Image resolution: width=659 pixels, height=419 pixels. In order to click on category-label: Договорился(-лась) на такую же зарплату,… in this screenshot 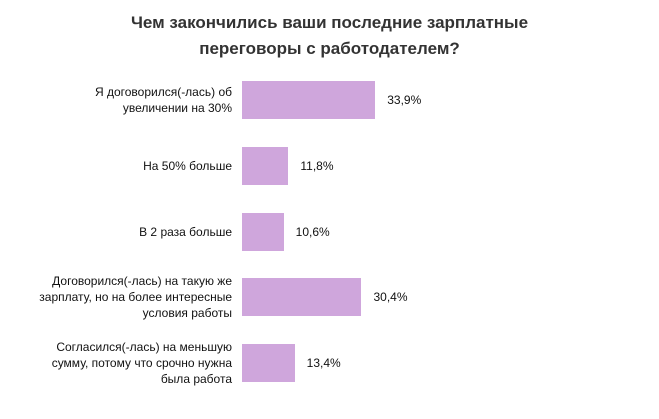, I will do `click(135, 297)`.